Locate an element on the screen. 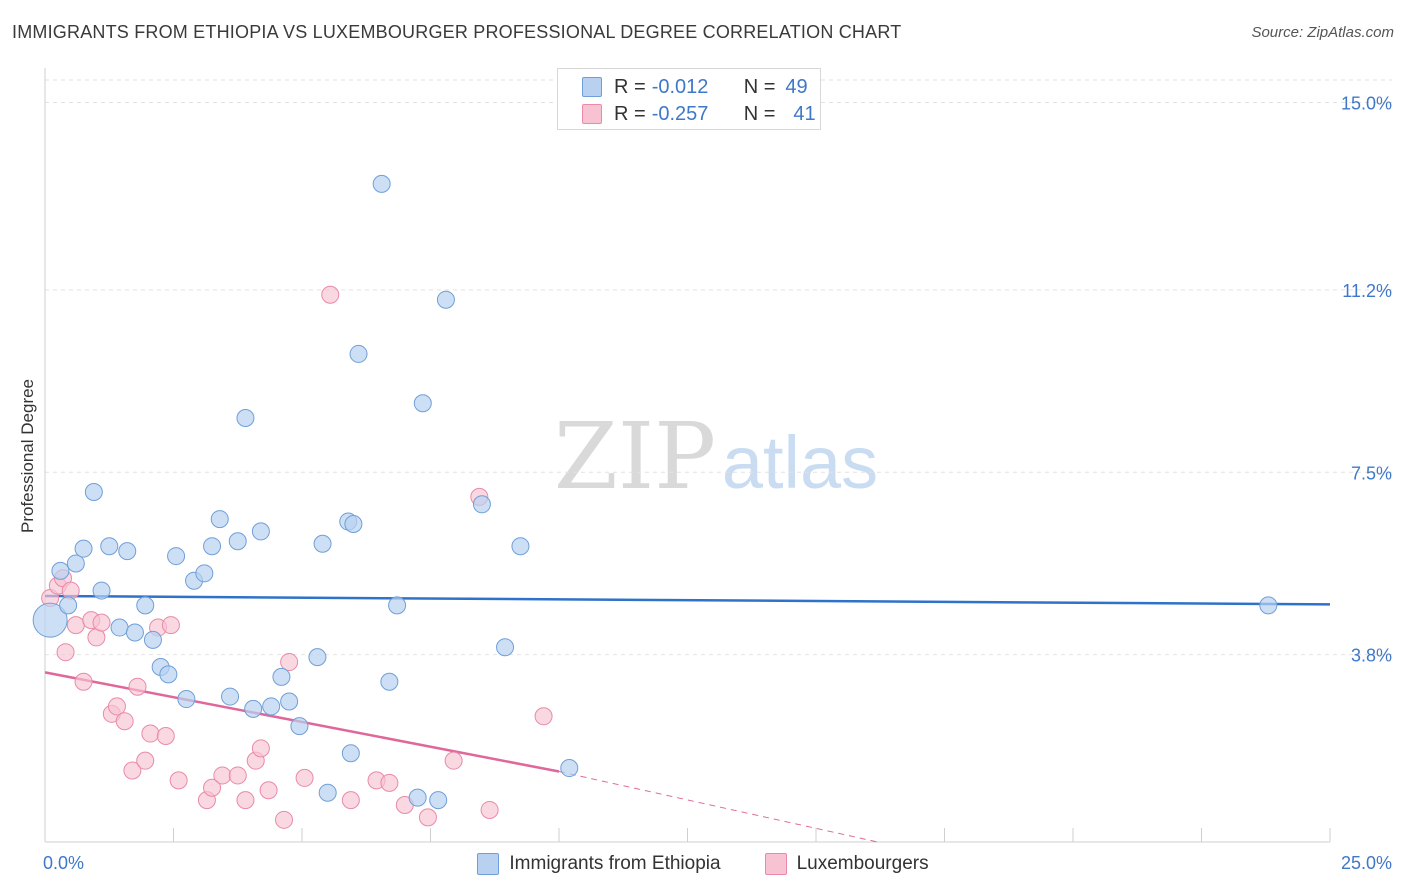 The width and height of the screenshot is (1406, 892). luxembourgers-legend-swatch is located at coordinates (775, 864).